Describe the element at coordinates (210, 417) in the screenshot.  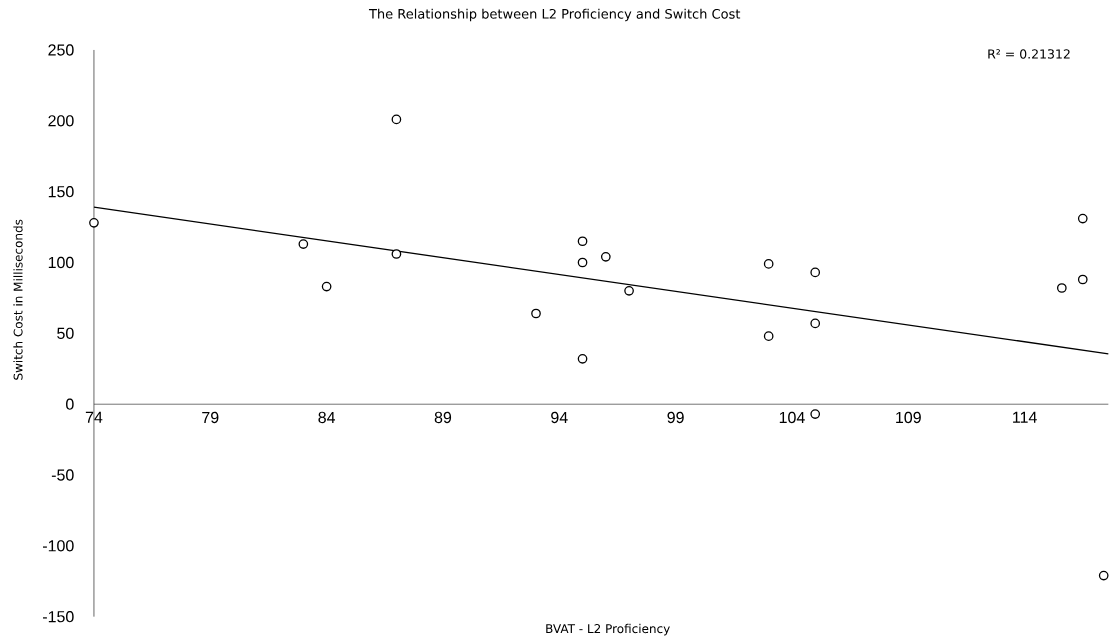
I see `x-tick-label: 79` at that location.